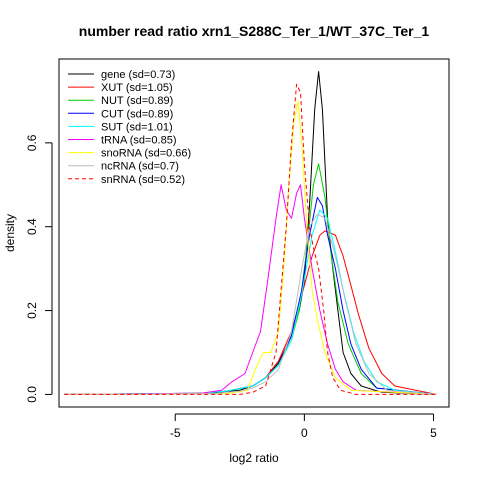 The image size is (480, 480). Describe the element at coordinates (32, 394) in the screenshot. I see `y-tick-label: 0.0` at that location.